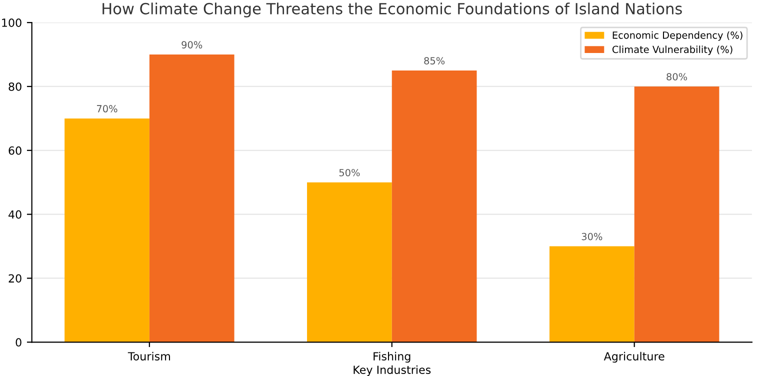 This screenshot has height=376, width=758. Describe the element at coordinates (677, 36) in the screenshot. I see `legend-label: Economic Dependency (%)` at that location.